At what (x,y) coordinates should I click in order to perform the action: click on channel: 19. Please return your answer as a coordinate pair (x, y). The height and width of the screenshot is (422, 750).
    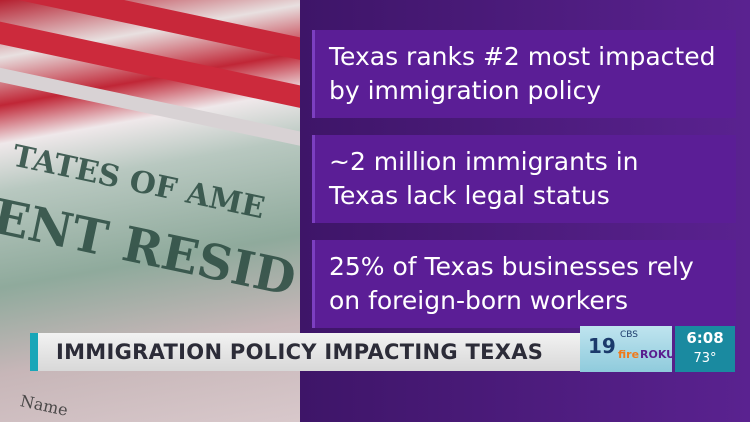
    Looking at the image, I should click on (602, 346).